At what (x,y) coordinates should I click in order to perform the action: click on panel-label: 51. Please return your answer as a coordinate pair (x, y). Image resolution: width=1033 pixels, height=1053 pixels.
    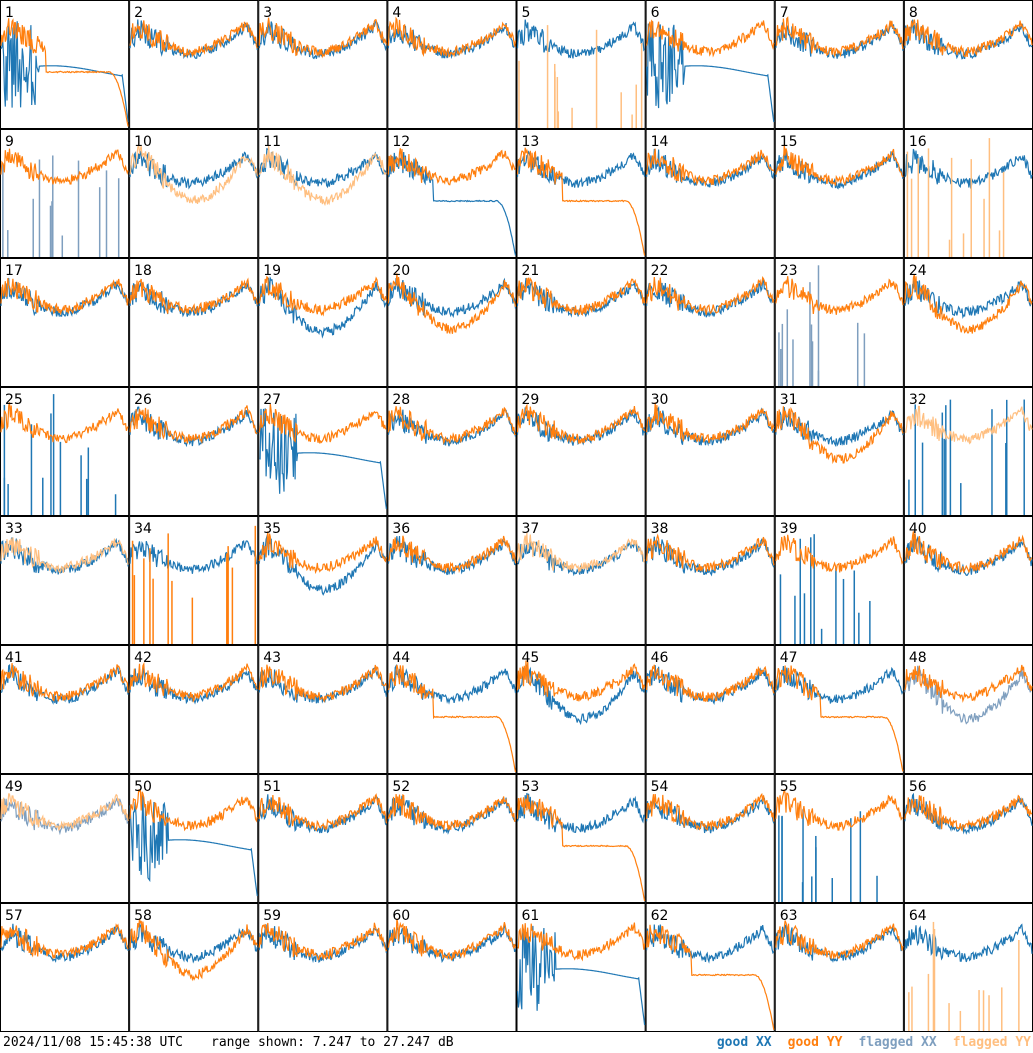
    Looking at the image, I should click on (272, 787).